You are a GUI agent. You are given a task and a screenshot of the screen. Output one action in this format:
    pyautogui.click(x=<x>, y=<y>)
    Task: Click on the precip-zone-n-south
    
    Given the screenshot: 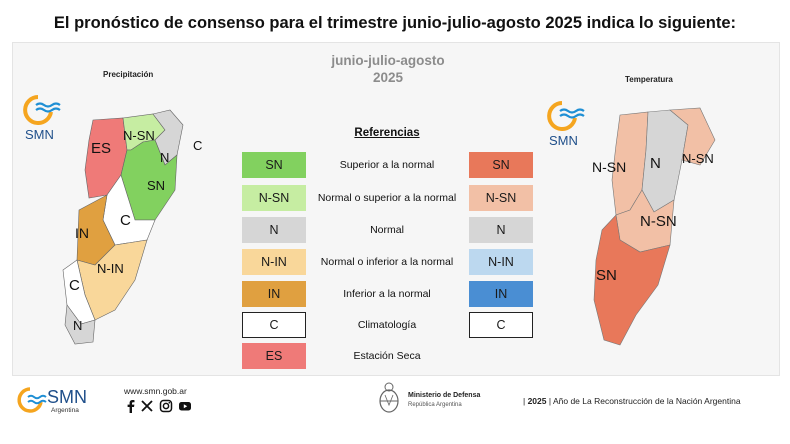 What is the action you would take?
    pyautogui.click(x=80, y=324)
    